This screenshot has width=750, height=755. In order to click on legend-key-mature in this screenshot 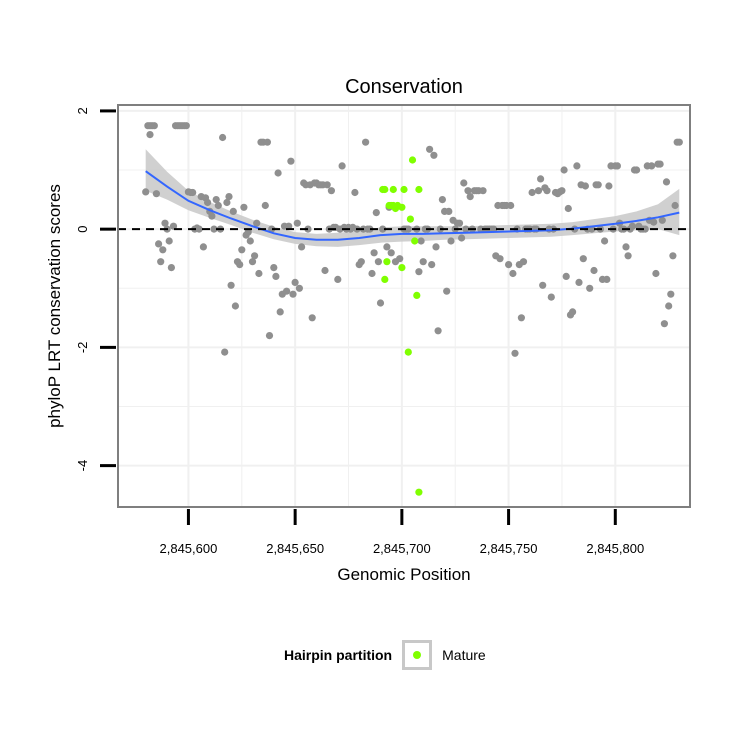, I will do `click(417, 655)`.